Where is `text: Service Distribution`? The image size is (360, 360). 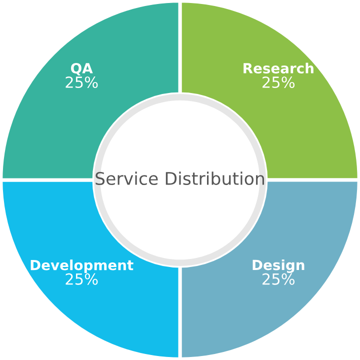
text: Service Distribution is located at coordinates (180, 179).